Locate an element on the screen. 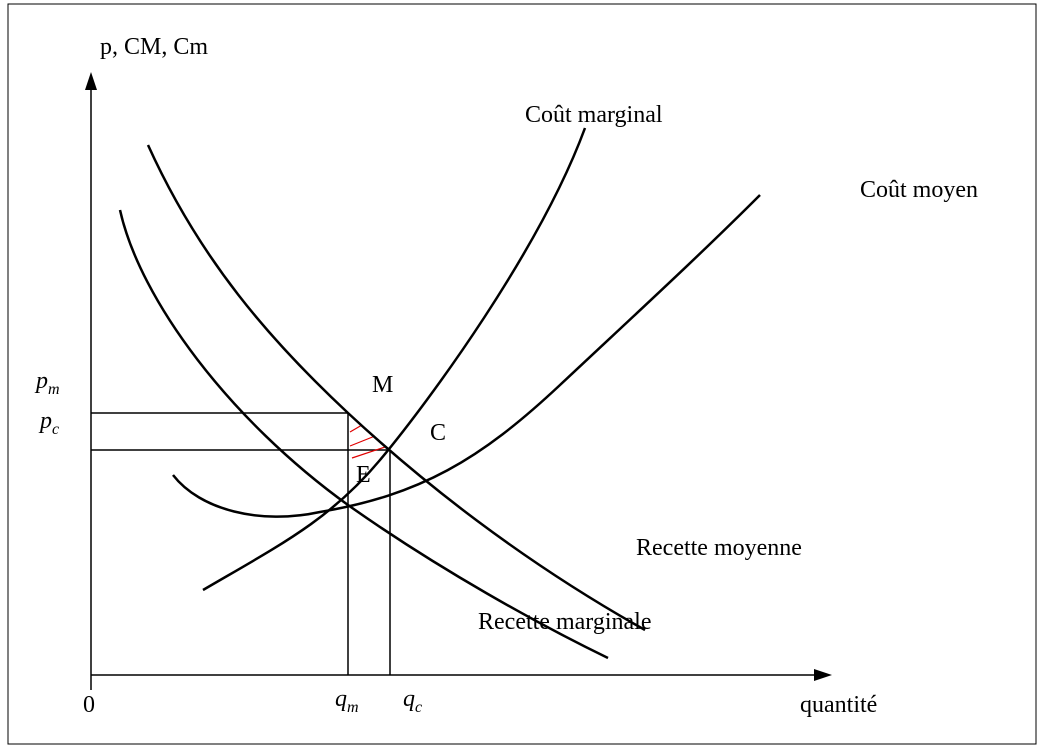 The height and width of the screenshot is (749, 1039). point-e: E is located at coordinates (363, 475).